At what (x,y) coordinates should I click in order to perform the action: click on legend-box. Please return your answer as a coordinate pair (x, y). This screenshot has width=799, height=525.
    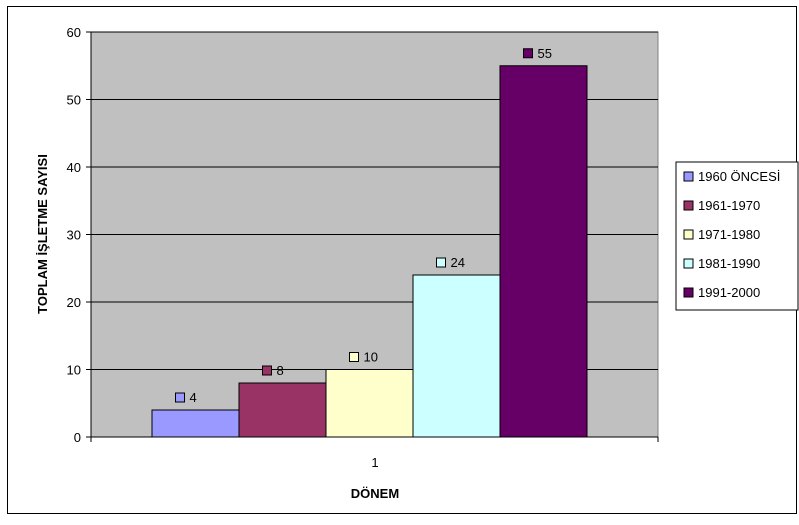
    Looking at the image, I should click on (737, 236).